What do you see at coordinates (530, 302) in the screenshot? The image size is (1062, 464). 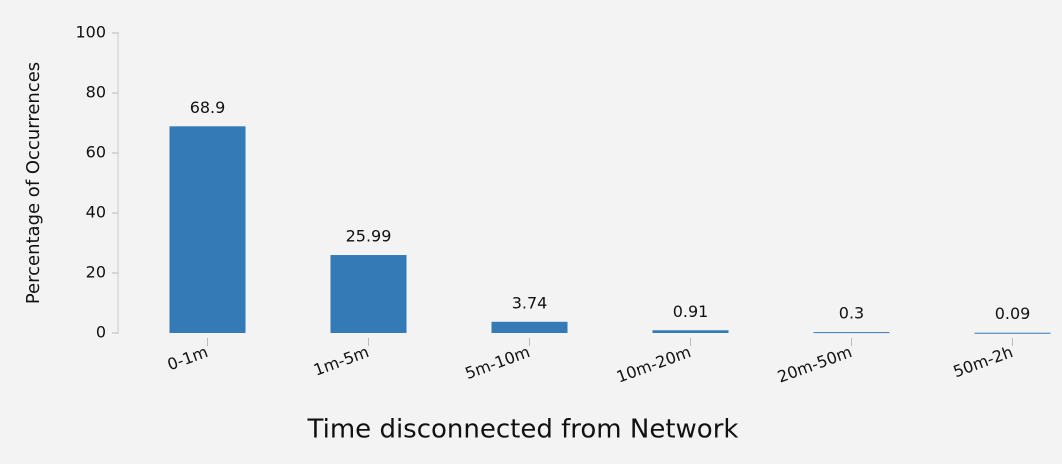 I see `value-label: 3.74` at bounding box center [530, 302].